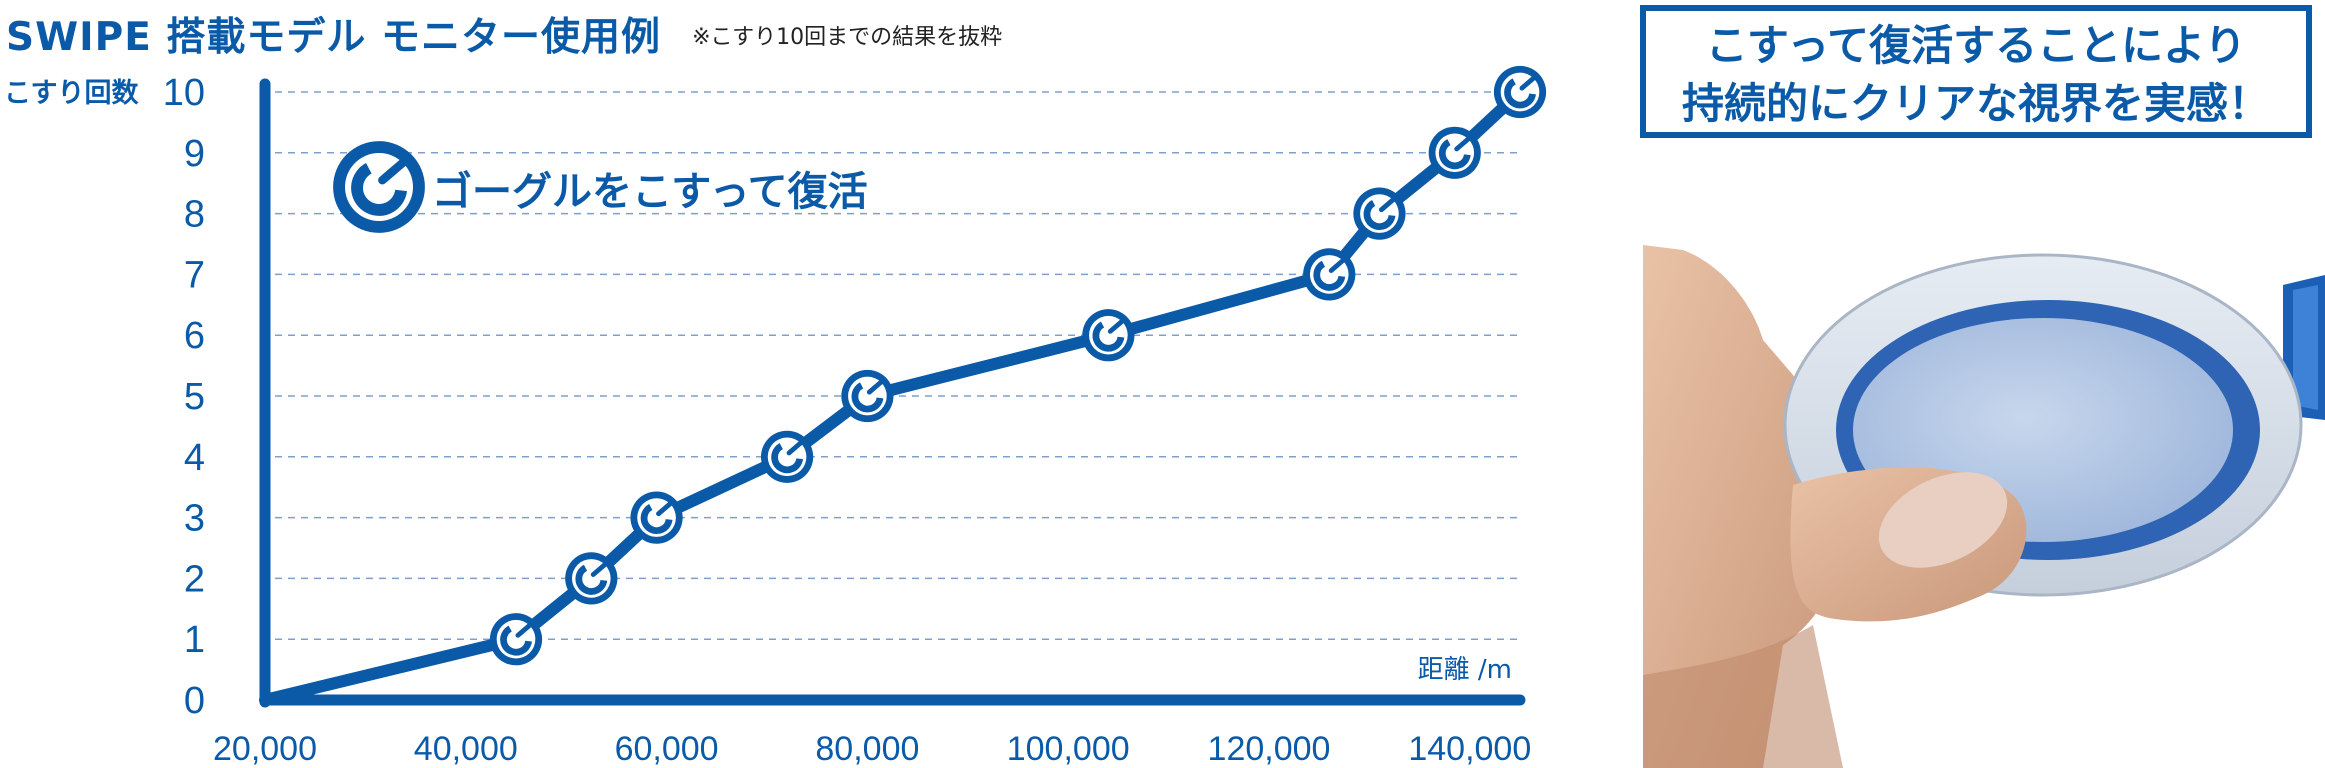 This screenshot has width=2325, height=768. I want to click on legend-wiping-finger-icon, so click(379, 187).